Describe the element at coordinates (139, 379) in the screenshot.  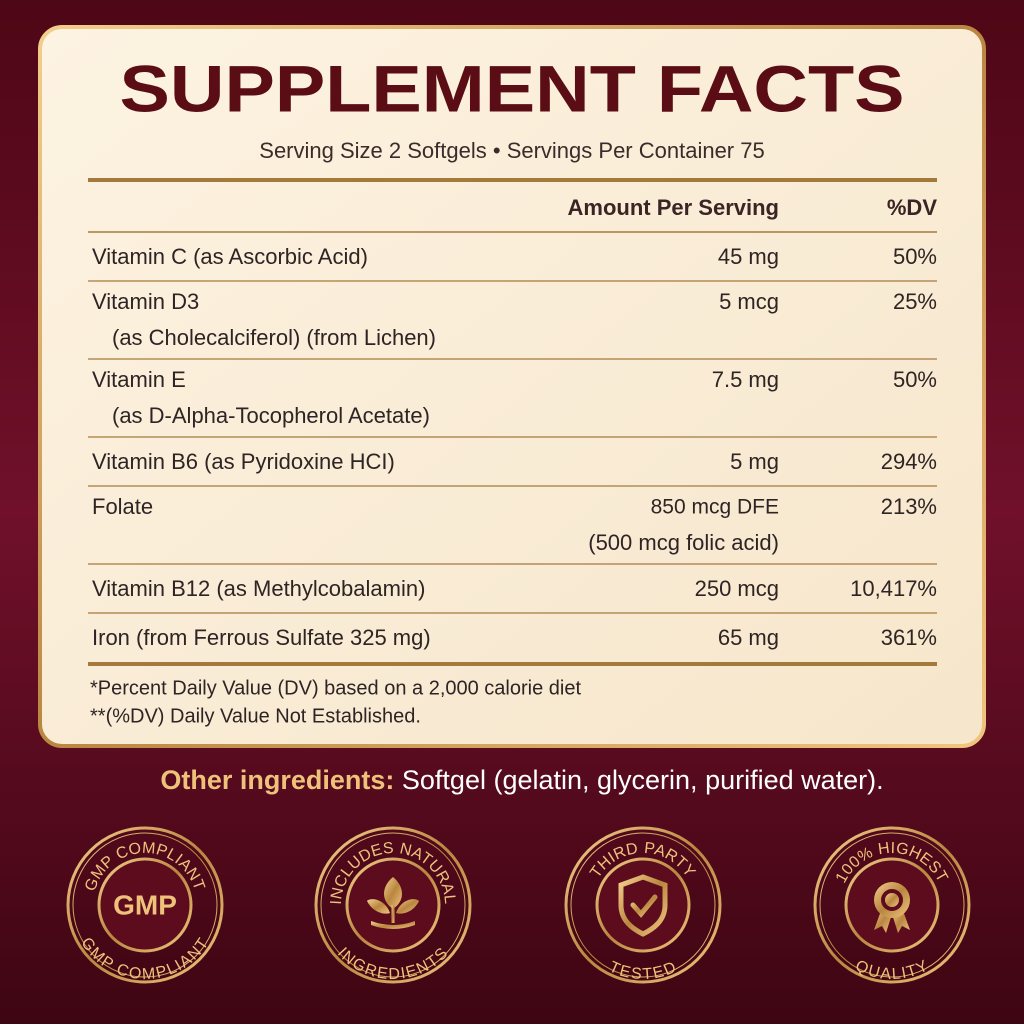
I see `nutrient-name: Vitamin E` at that location.